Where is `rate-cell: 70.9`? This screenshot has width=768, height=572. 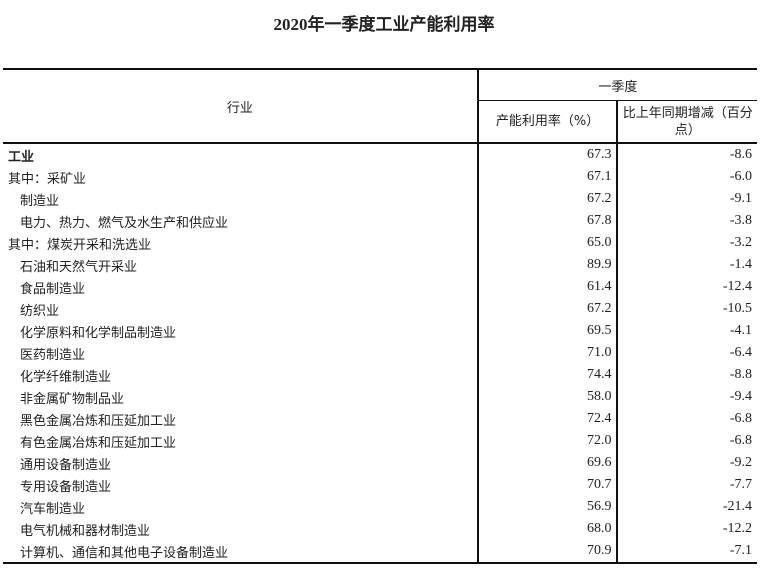
rate-cell: 70.9 is located at coordinates (547, 552).